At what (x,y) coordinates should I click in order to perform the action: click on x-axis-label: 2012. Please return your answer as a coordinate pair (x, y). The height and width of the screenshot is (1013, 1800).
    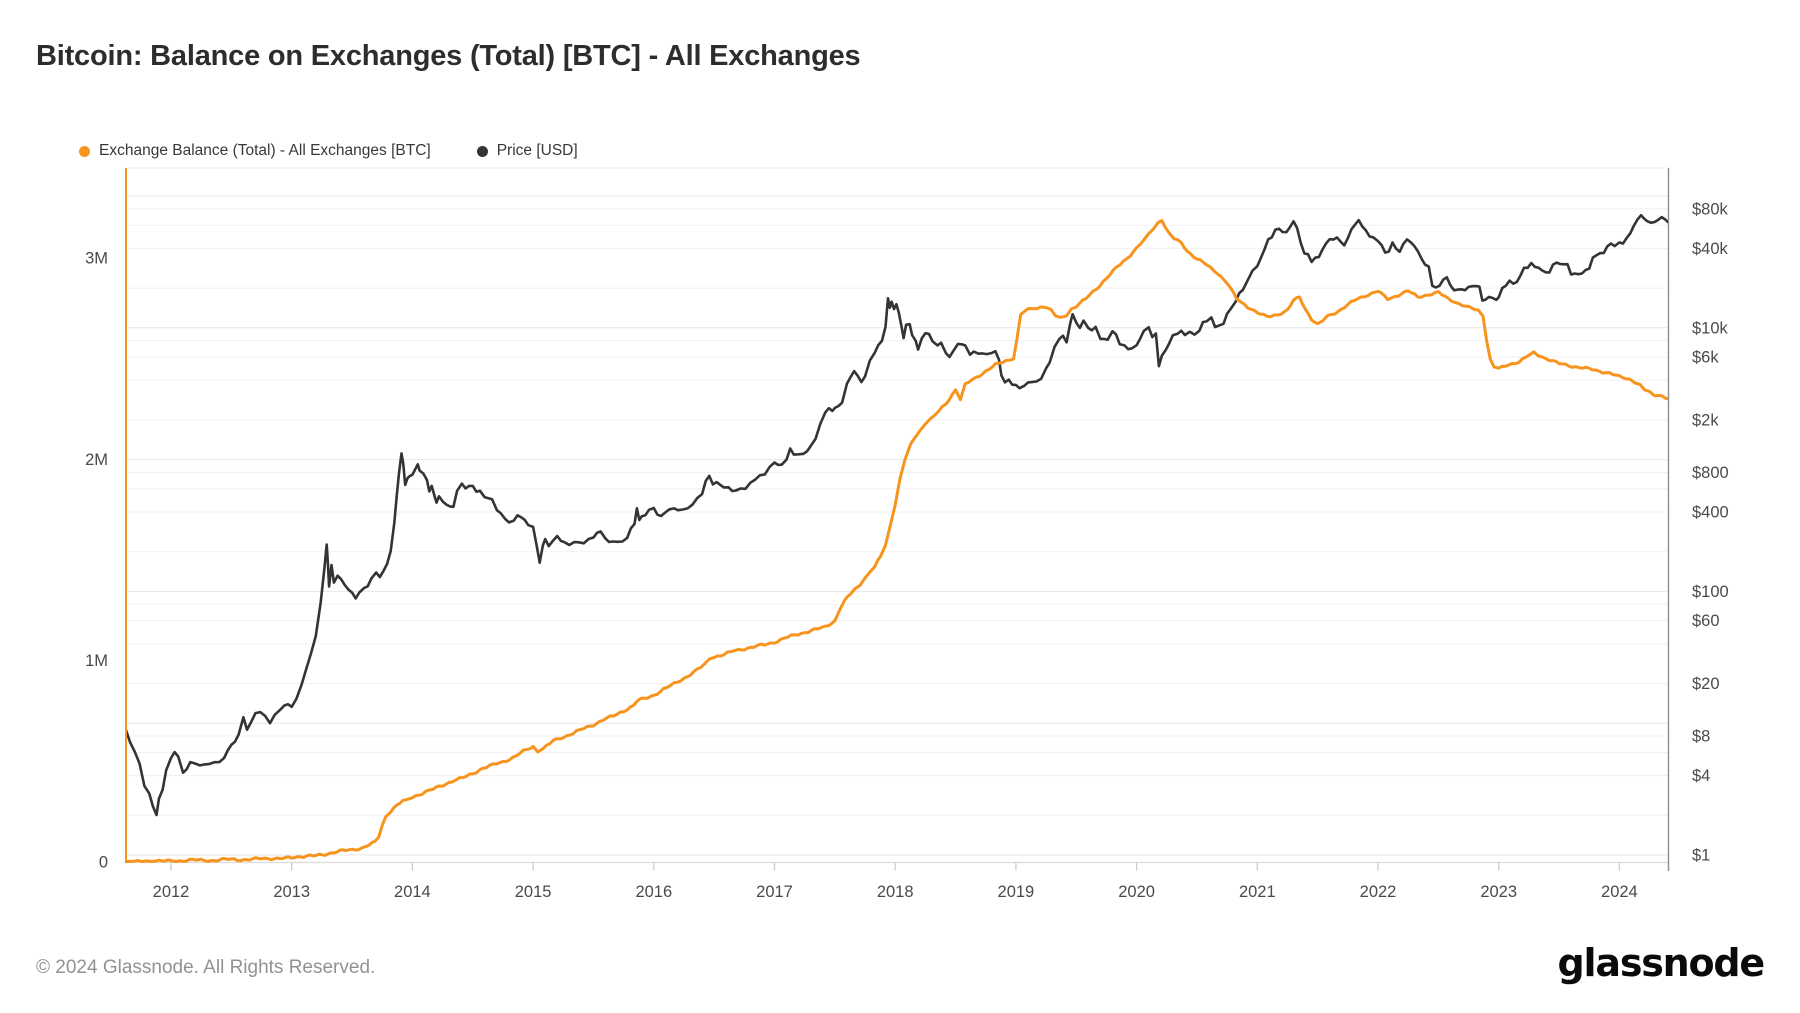
    Looking at the image, I should click on (171, 892).